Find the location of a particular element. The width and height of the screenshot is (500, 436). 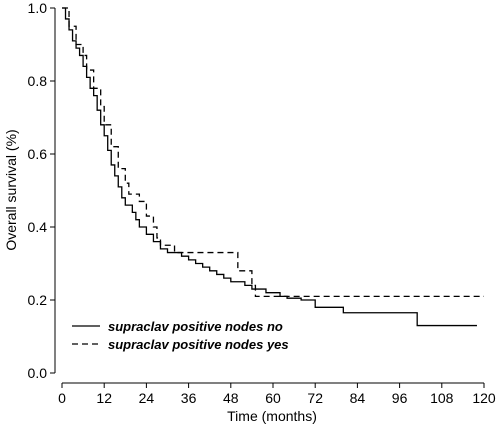

x-tick-label: 108 is located at coordinates (442, 398).